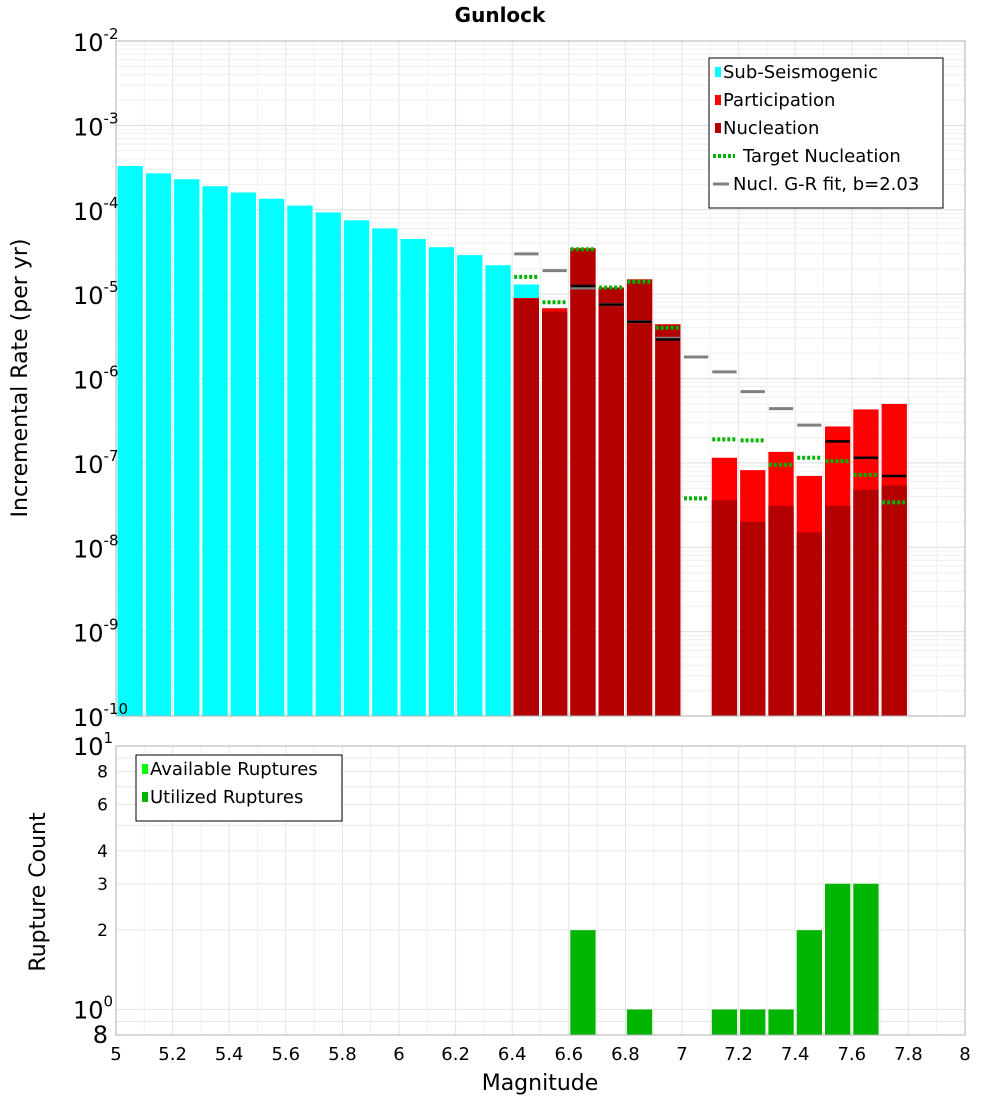 This screenshot has width=1000, height=1100. I want to click on legend-label: Participation, so click(779, 100).